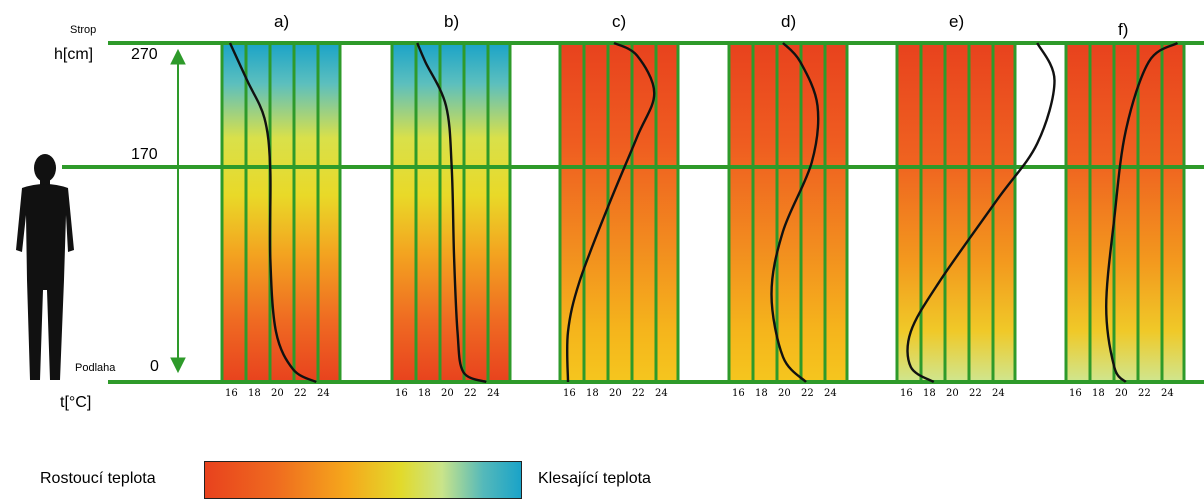 This screenshot has height=499, width=1204. I want to click on person-silhouette-icon, so click(45, 267).